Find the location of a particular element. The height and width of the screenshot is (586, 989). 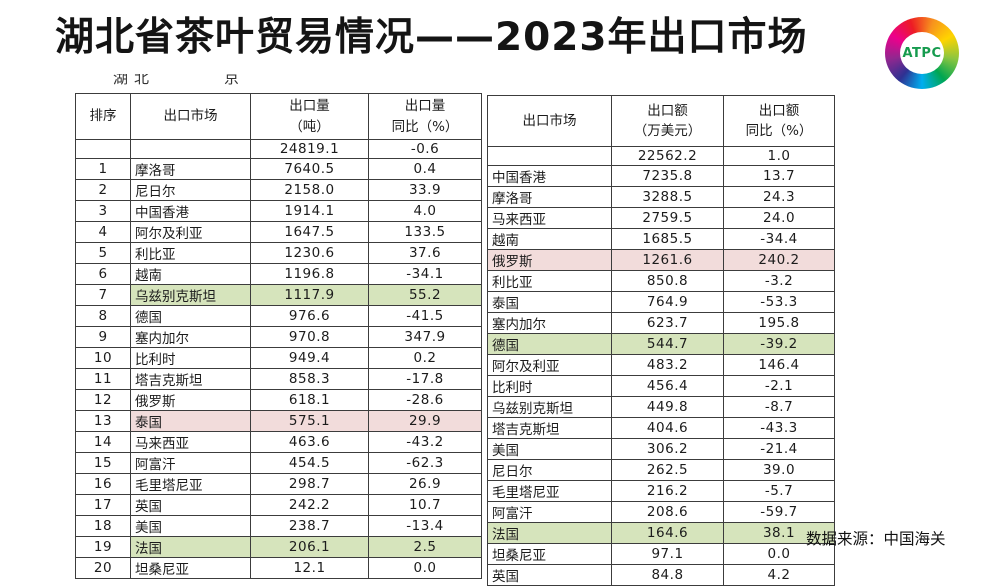

table-row: 2 尼日尔 2158.0 33.9 is located at coordinates (278, 190).